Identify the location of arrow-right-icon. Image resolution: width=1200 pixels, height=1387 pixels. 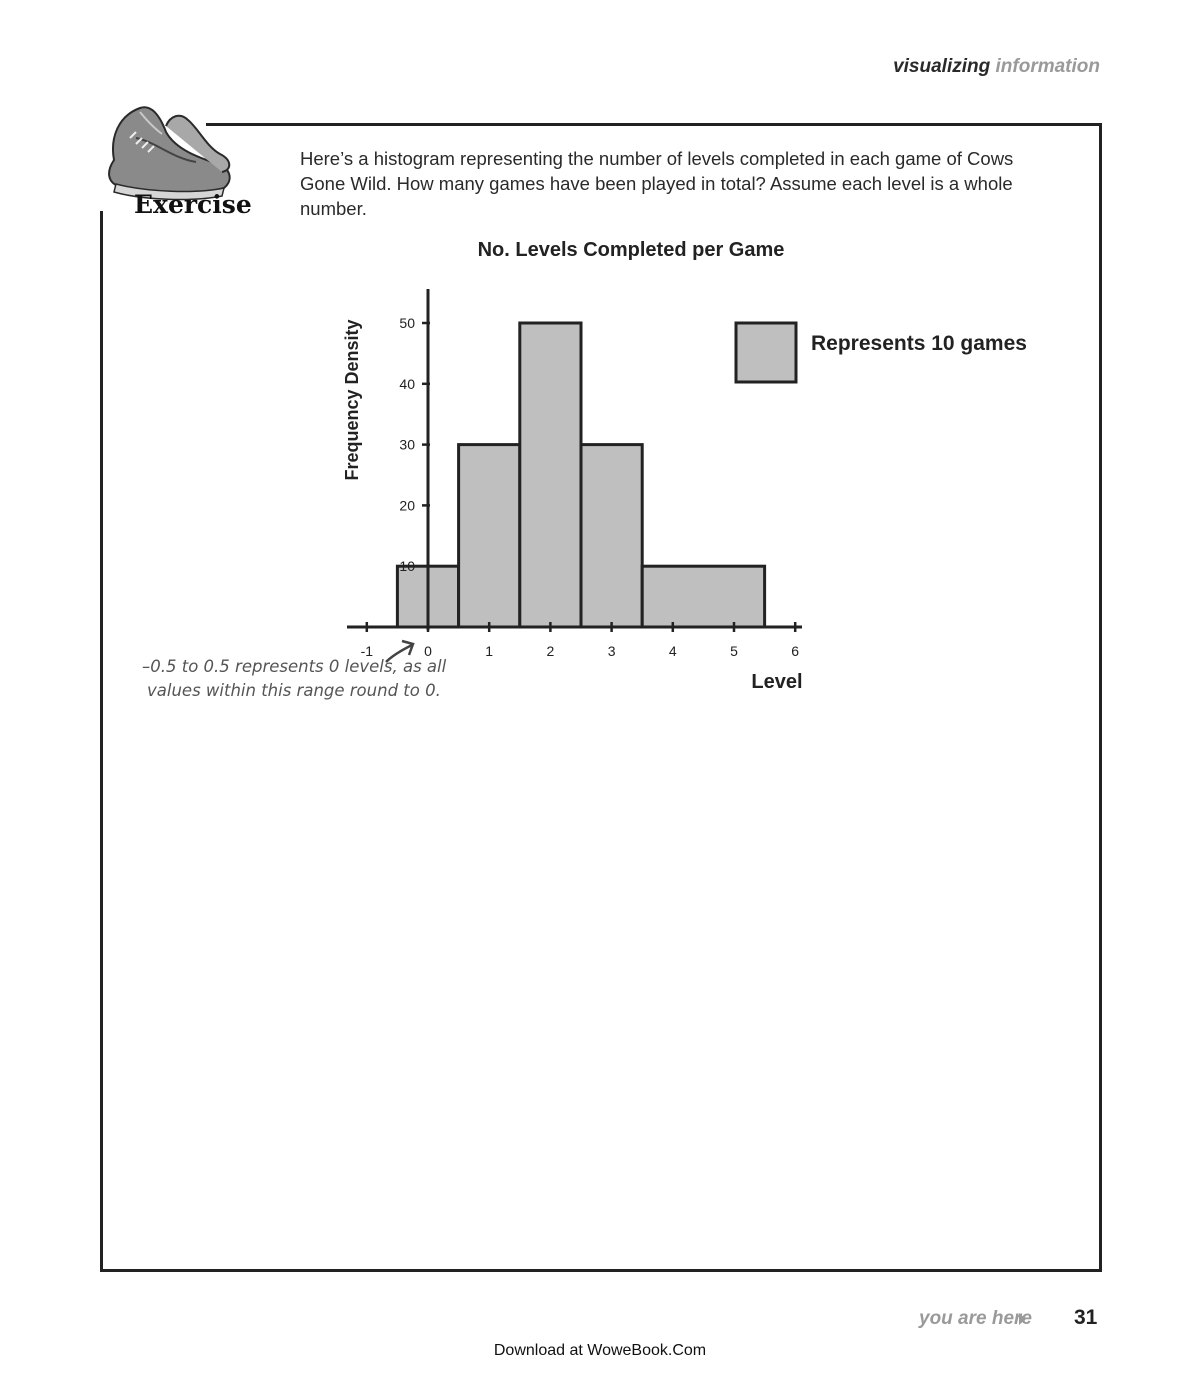
(1022, 1319).